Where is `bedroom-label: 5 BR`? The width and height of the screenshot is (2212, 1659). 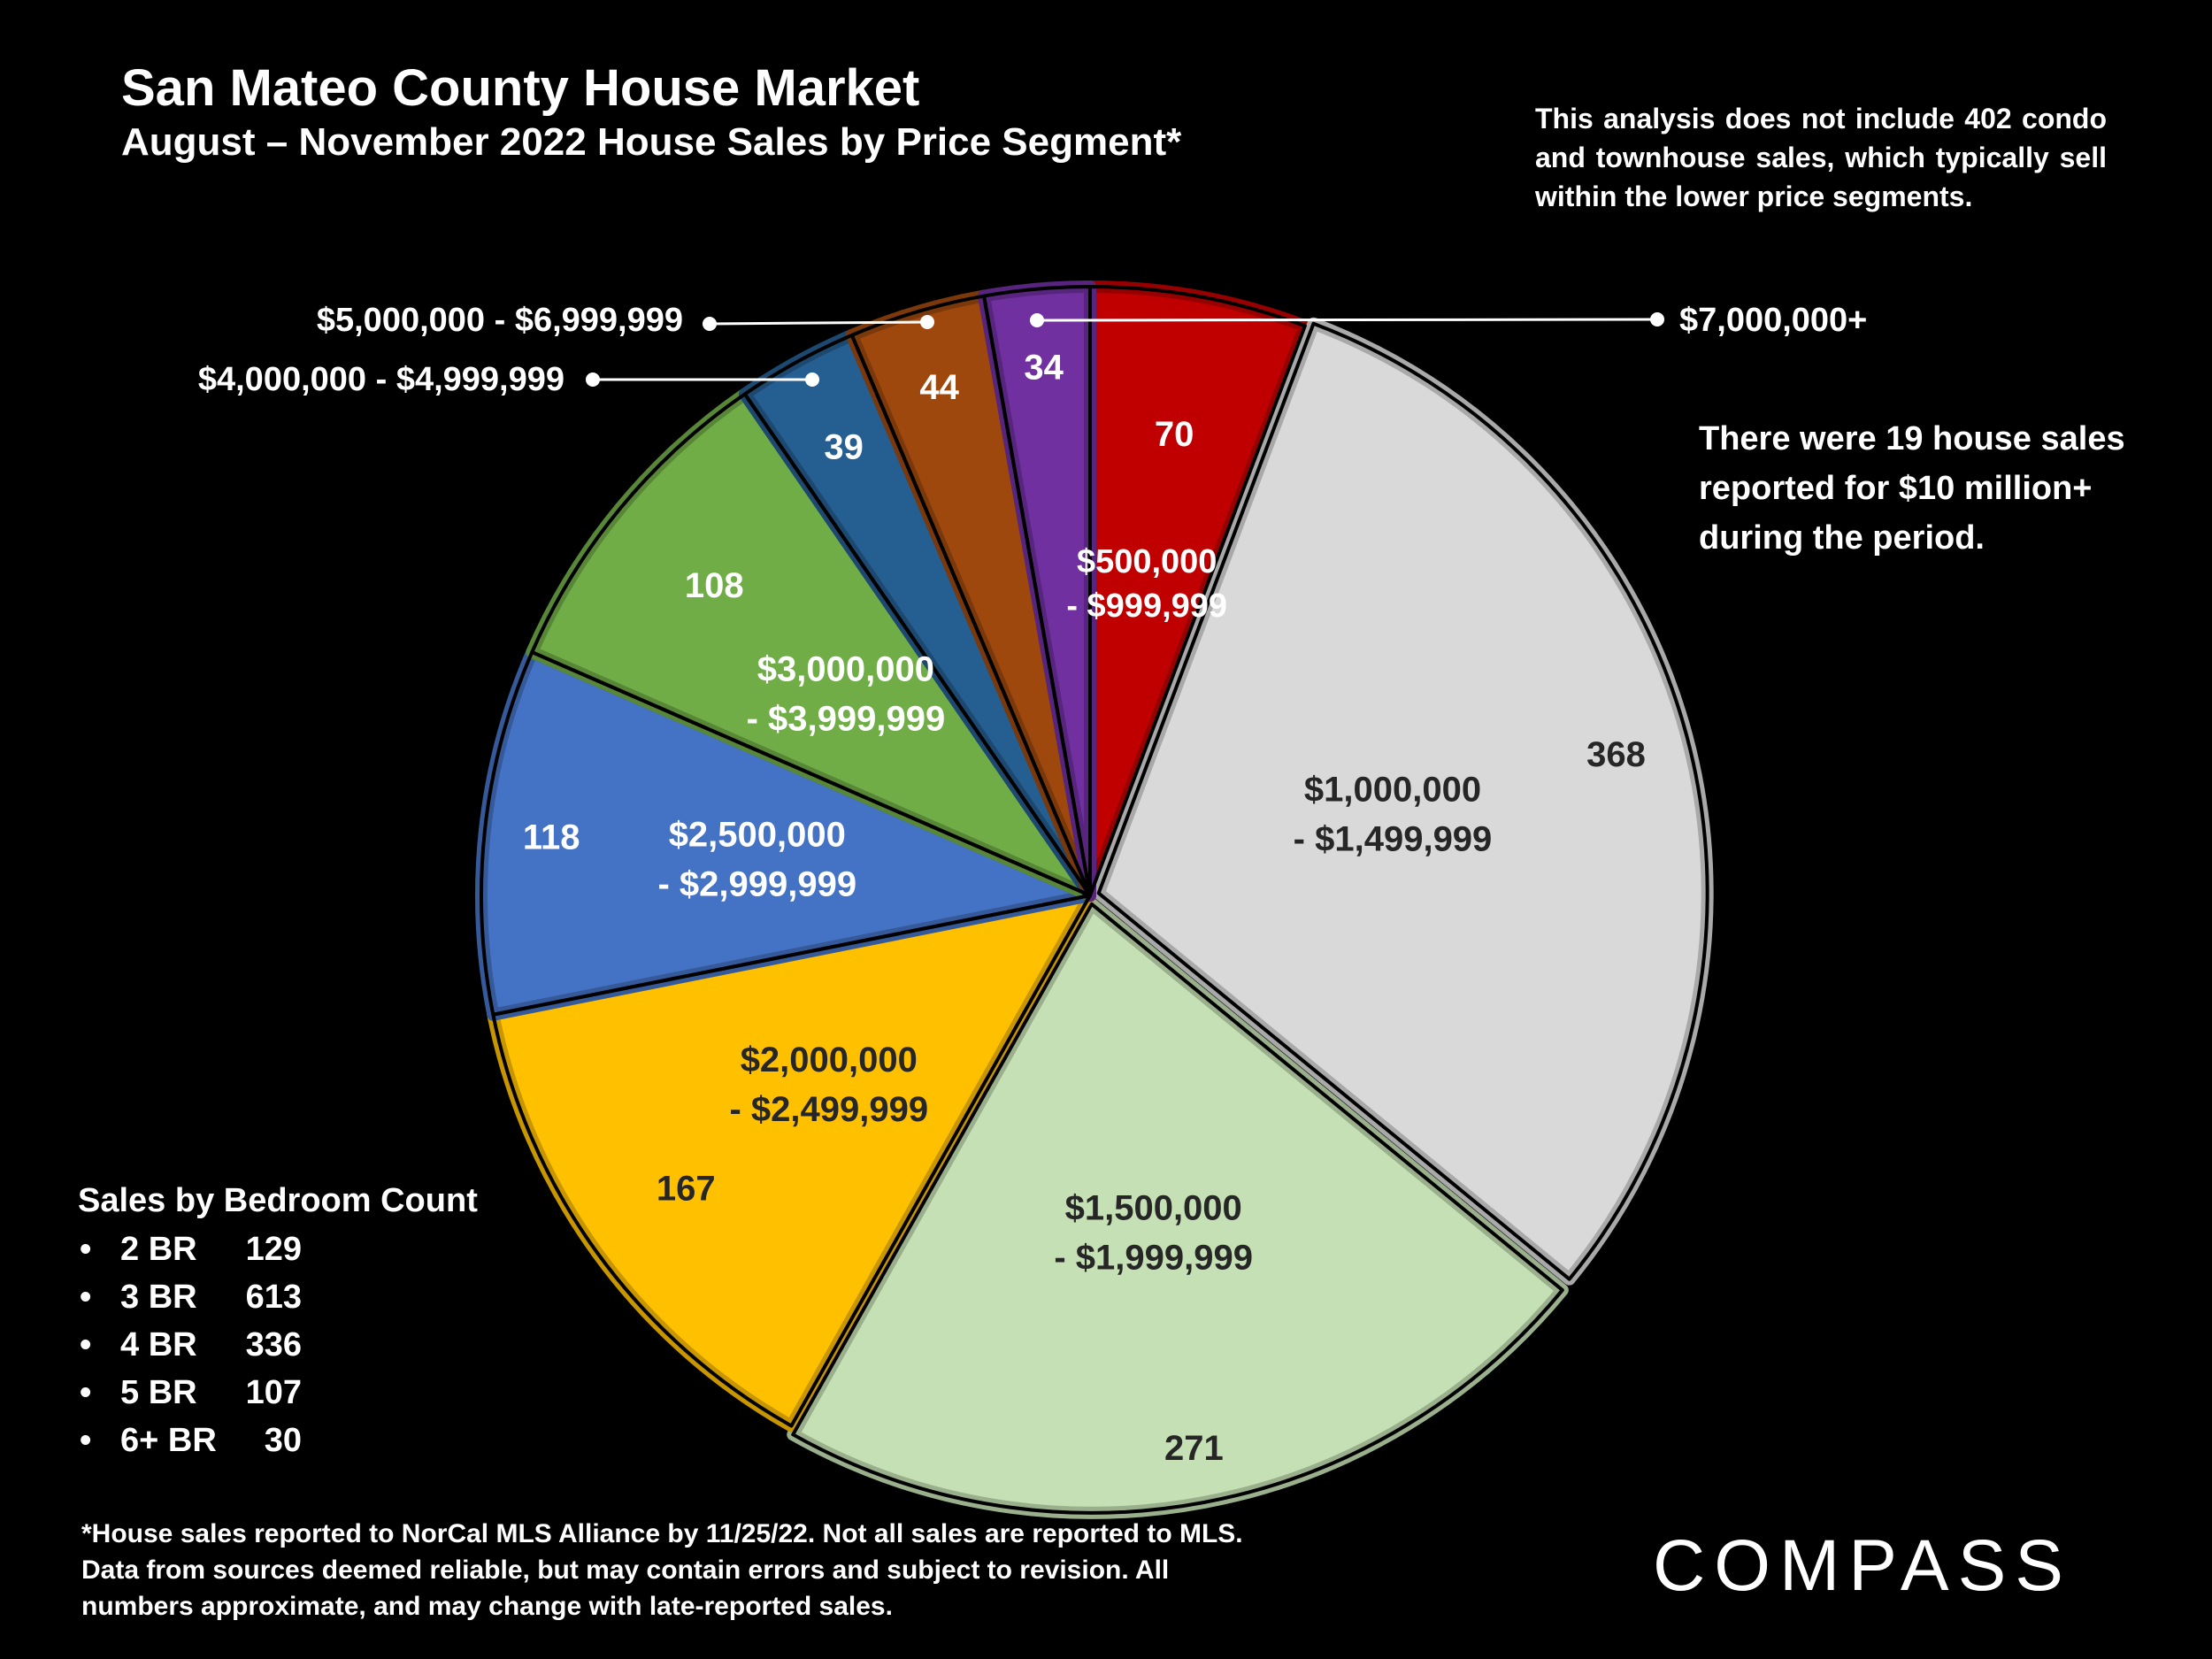
bedroom-label: 5 BR is located at coordinates (158, 1393).